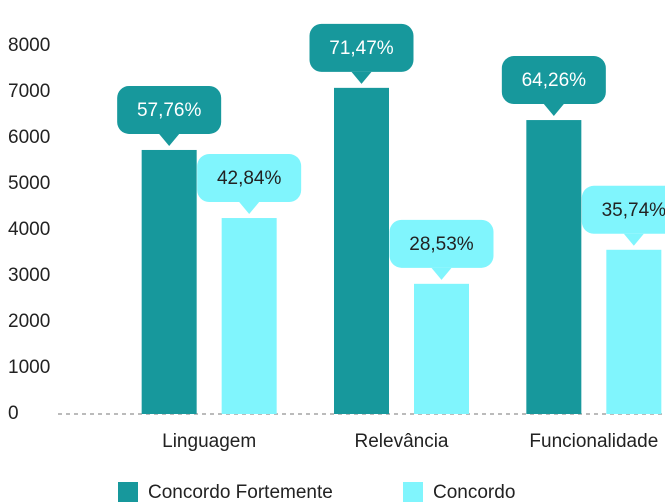 This screenshot has height=504, width=665. I want to click on legend-label: Concordo Fortemente, so click(240, 492).